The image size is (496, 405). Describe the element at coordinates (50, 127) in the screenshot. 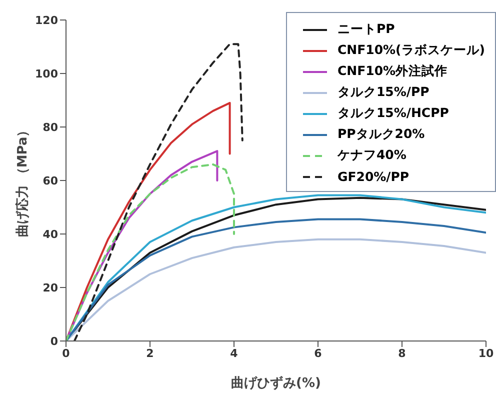

I see `y-tick-label: 80` at that location.